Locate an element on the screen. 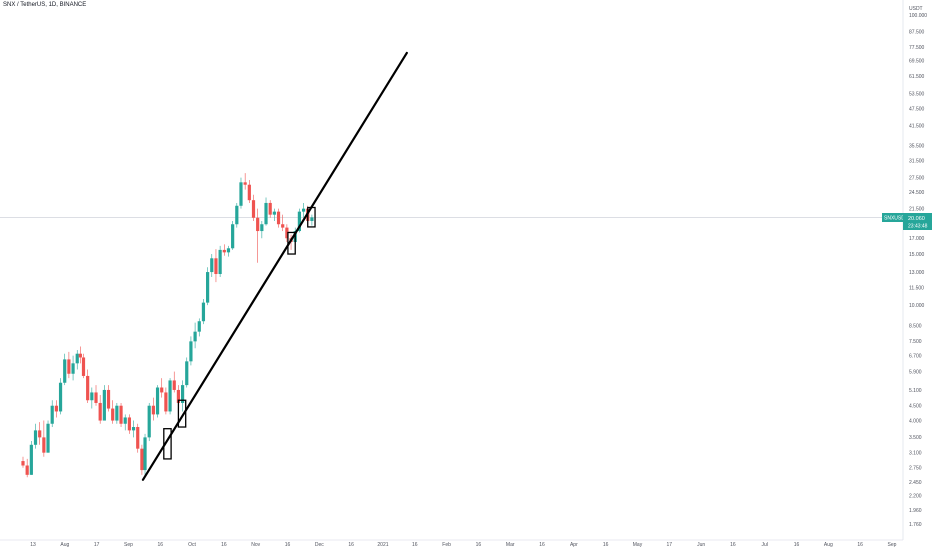  price-tick: 87.500 is located at coordinates (917, 33).